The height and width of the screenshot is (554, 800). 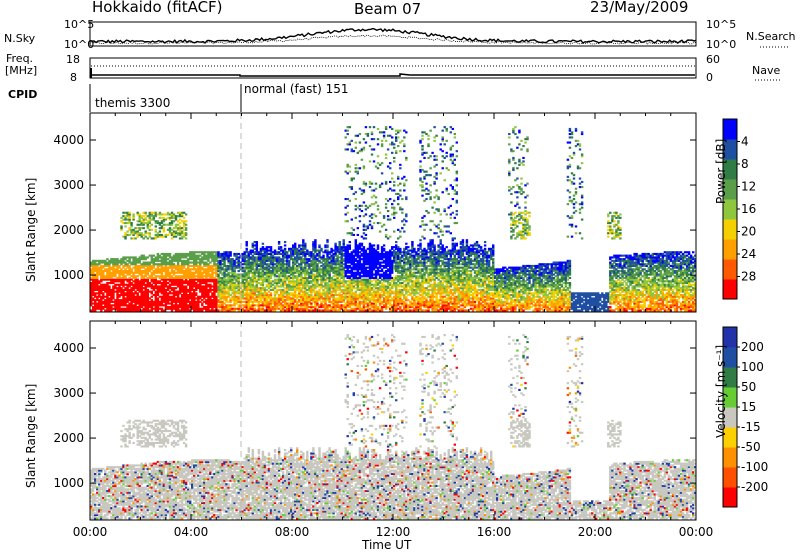 What do you see at coordinates (766, 70) in the screenshot?
I see `nave-label: Nave` at bounding box center [766, 70].